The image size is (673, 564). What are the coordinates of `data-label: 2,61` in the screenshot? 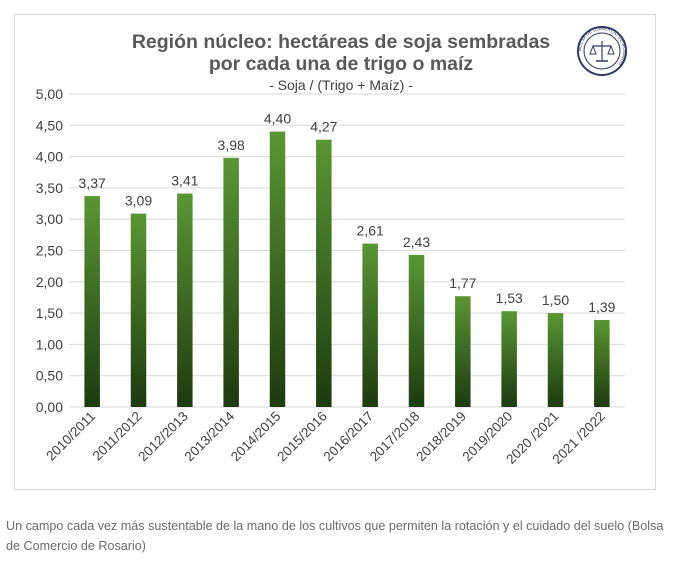 It's located at (370, 231).